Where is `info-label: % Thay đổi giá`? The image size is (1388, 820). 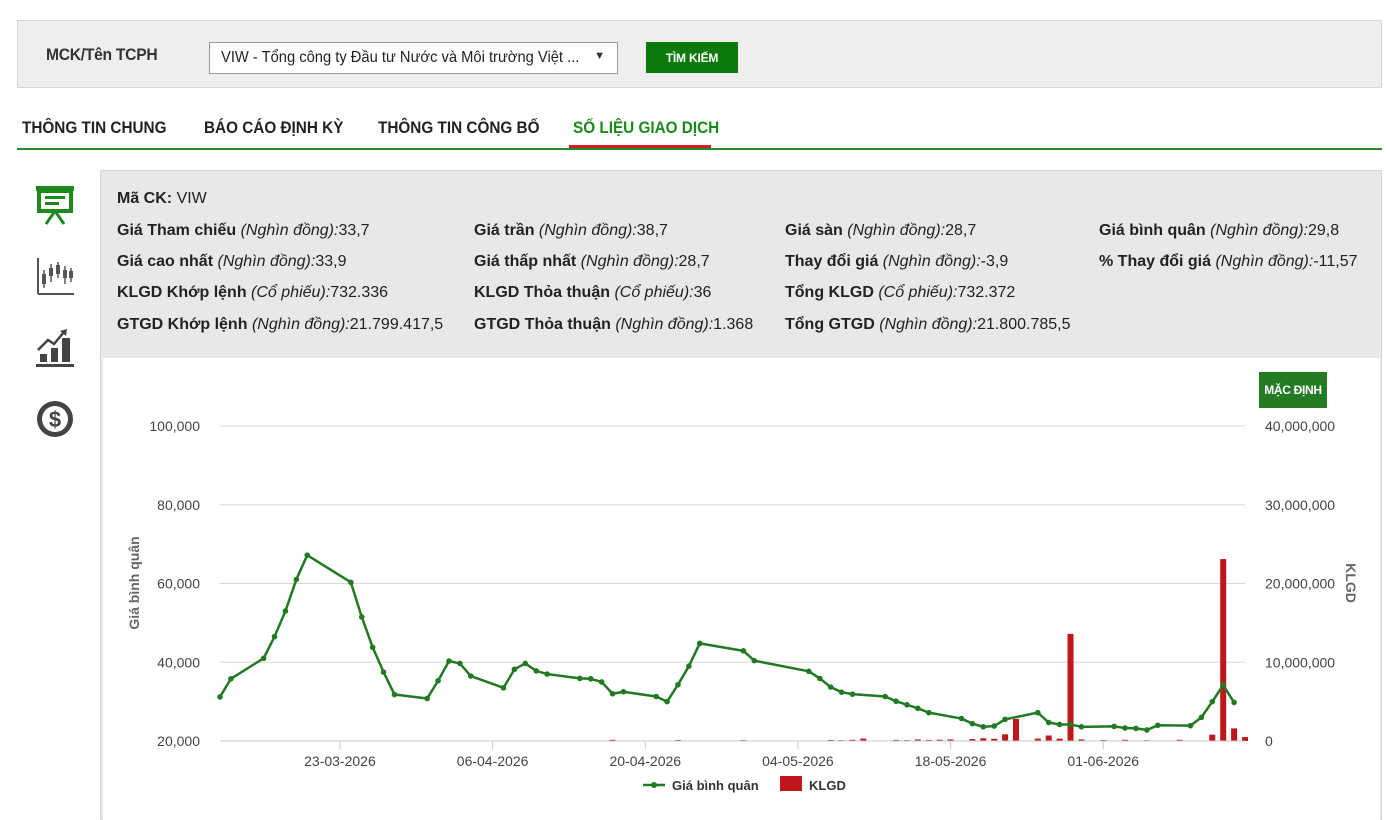 info-label: % Thay đổi giá is located at coordinates (1155, 261).